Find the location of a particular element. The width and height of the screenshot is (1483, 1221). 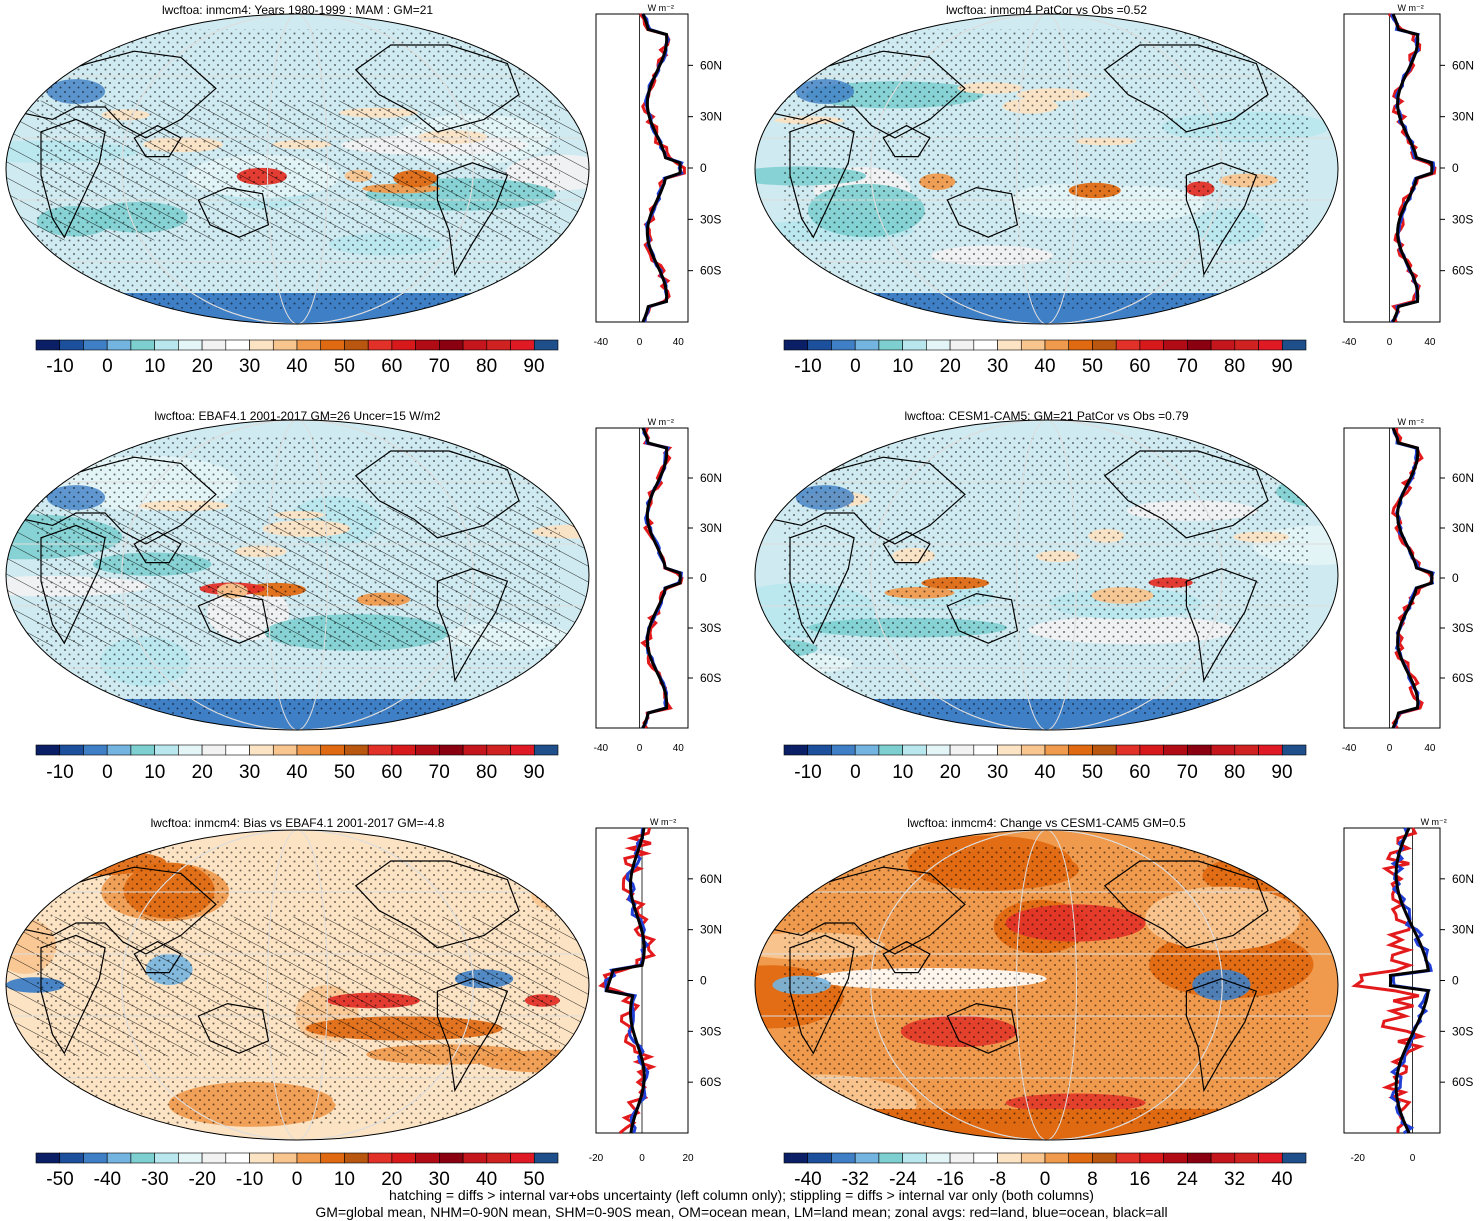

colorbar-label: 60 is located at coordinates (1139, 366).